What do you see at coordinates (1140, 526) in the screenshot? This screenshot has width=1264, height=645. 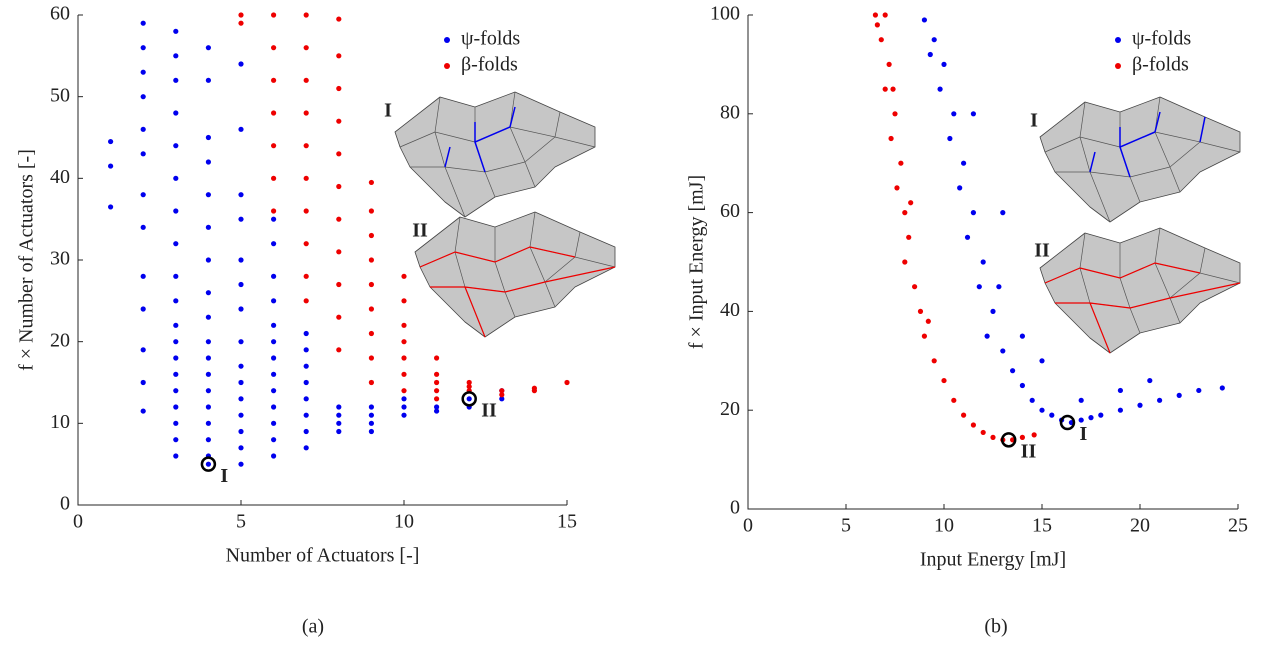 I see `x-tick-label: 20` at bounding box center [1140, 526].